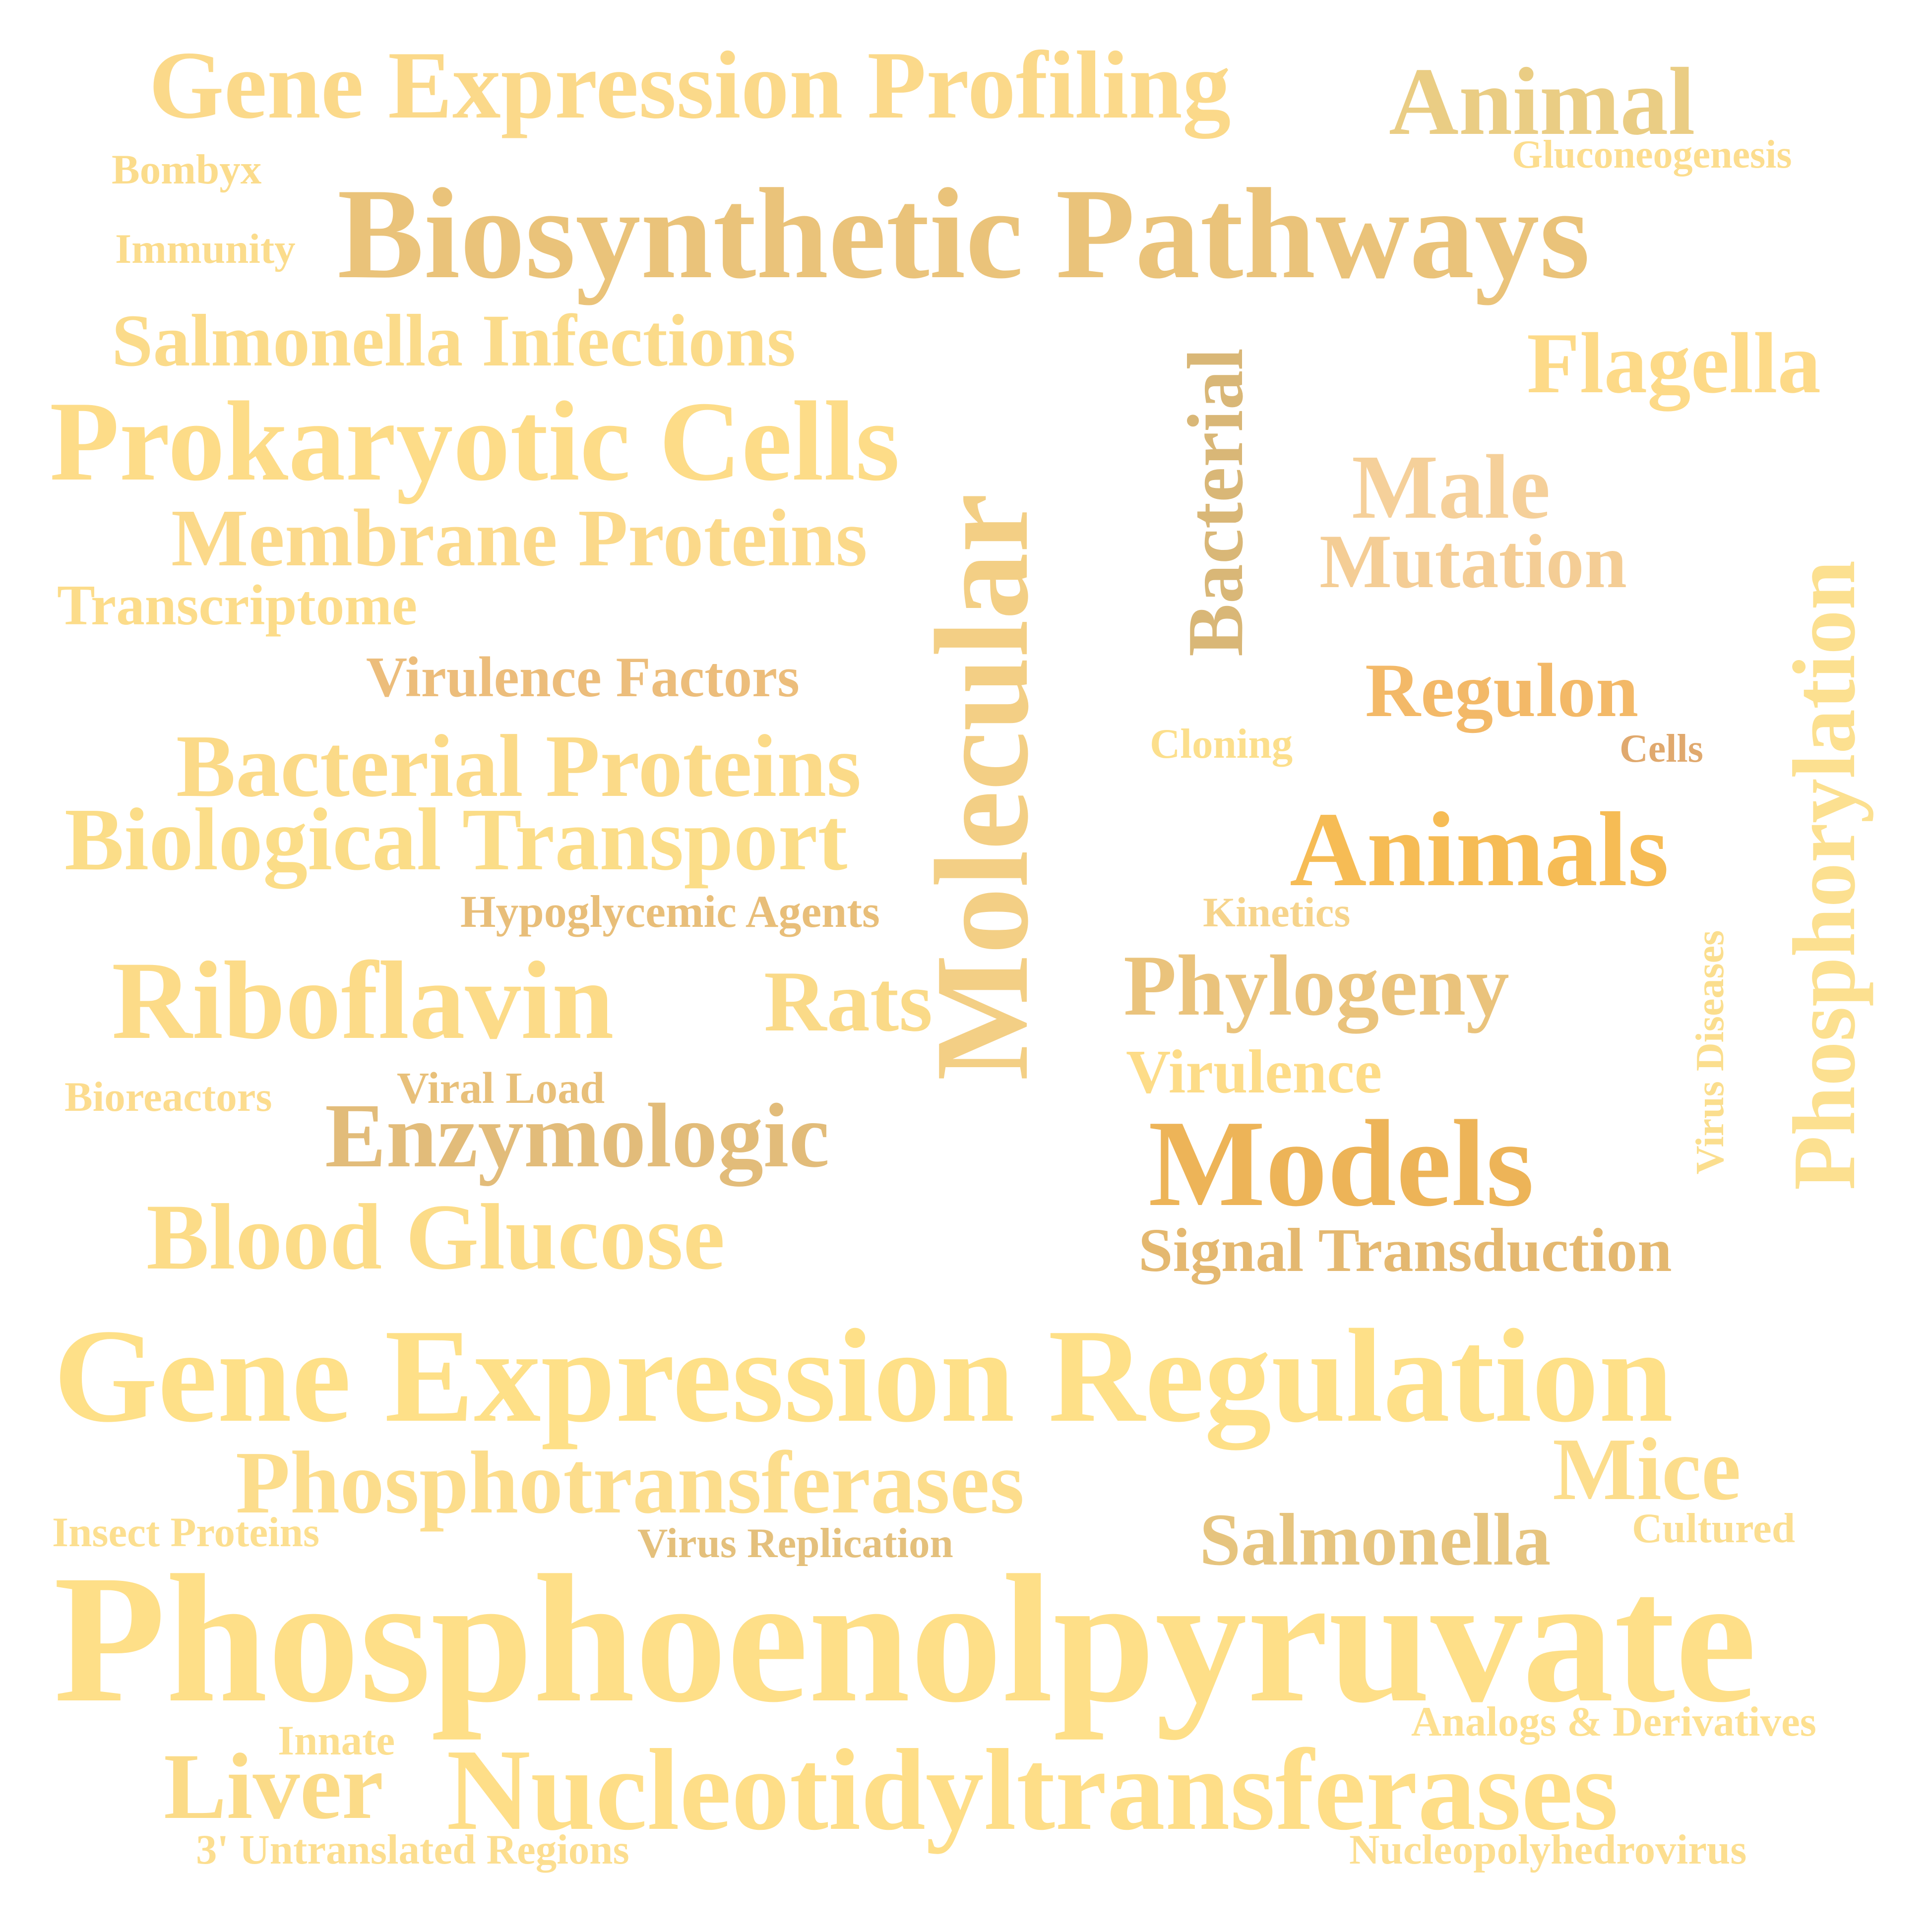 Image resolution: width=1932 pixels, height=1932 pixels. What do you see at coordinates (631, 1482) in the screenshot?
I see `word-phosphotransferases: Phosphotransferases` at bounding box center [631, 1482].